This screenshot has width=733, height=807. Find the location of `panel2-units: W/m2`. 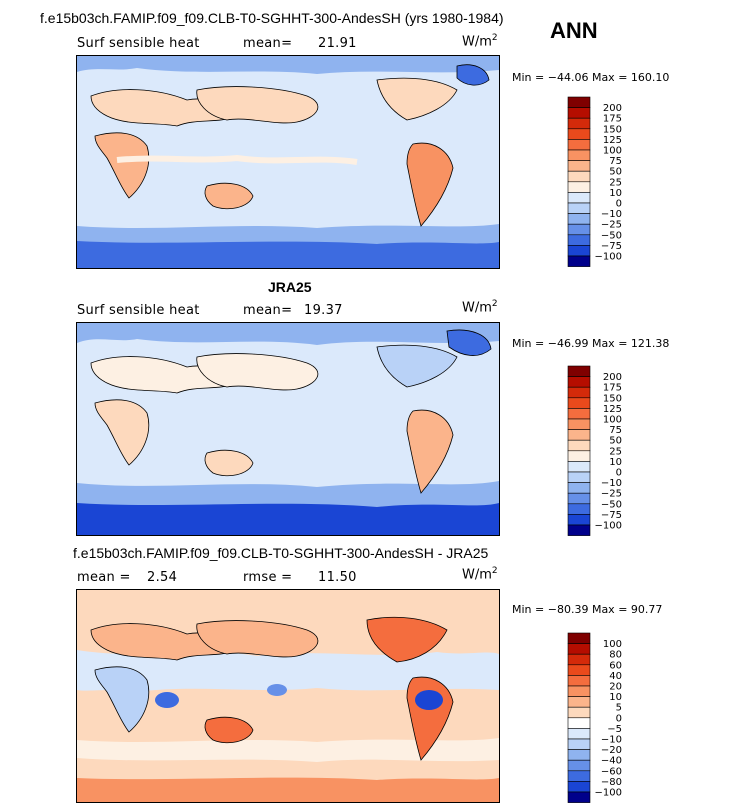

panel2-units: W/m2 is located at coordinates (480, 307).